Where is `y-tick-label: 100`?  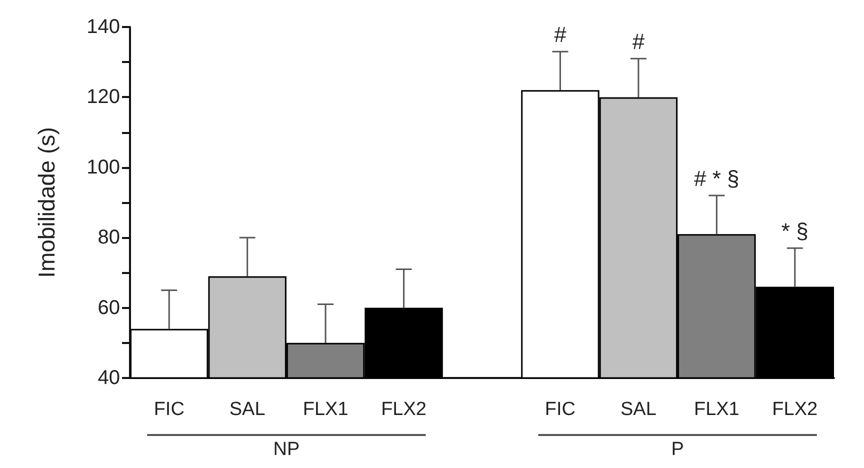 y-tick-label: 100 is located at coordinates (103, 167).